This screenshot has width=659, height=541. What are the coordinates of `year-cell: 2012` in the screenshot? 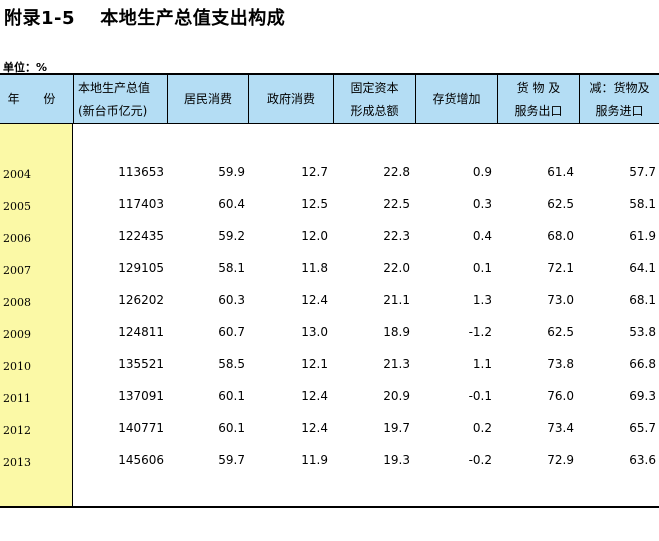 It's located at (17, 430).